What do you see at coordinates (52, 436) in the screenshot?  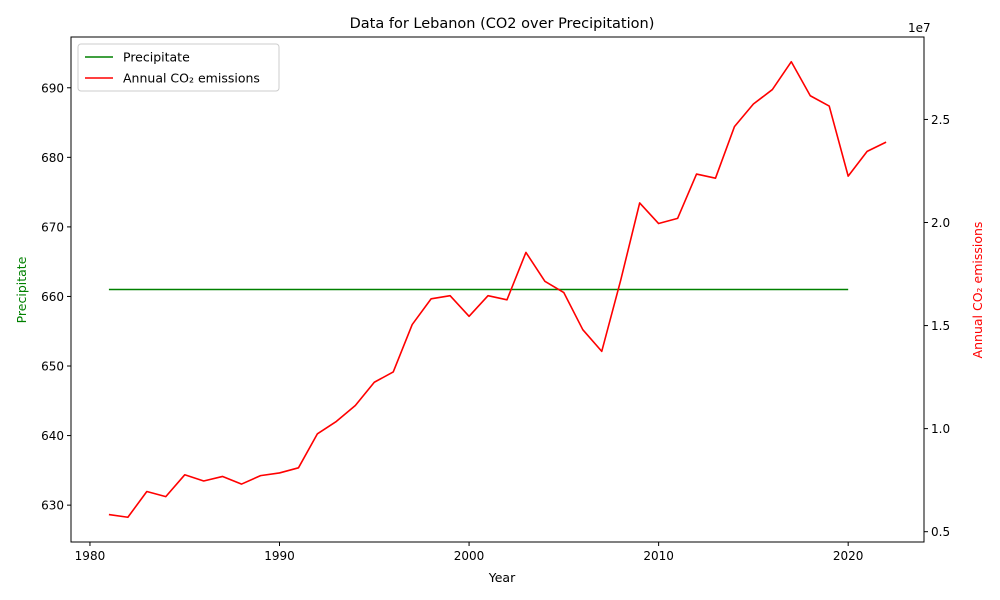 I see `left-y-tick-label-640: 640` at bounding box center [52, 436].